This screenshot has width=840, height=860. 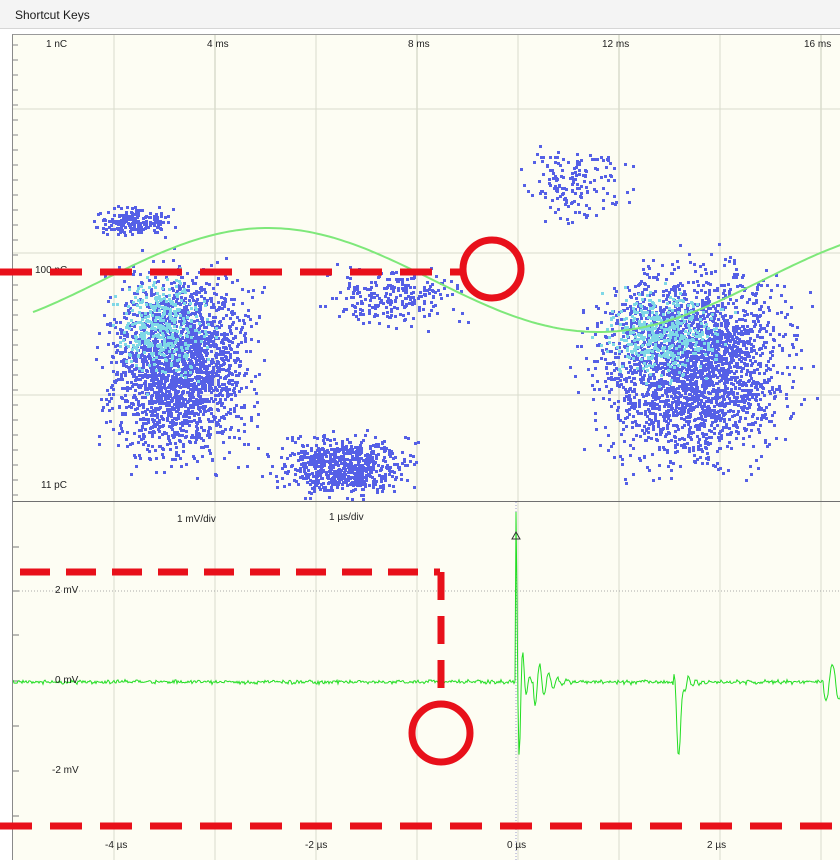 I want to click on x-label-2us: 2 µs, so click(x=716, y=845).